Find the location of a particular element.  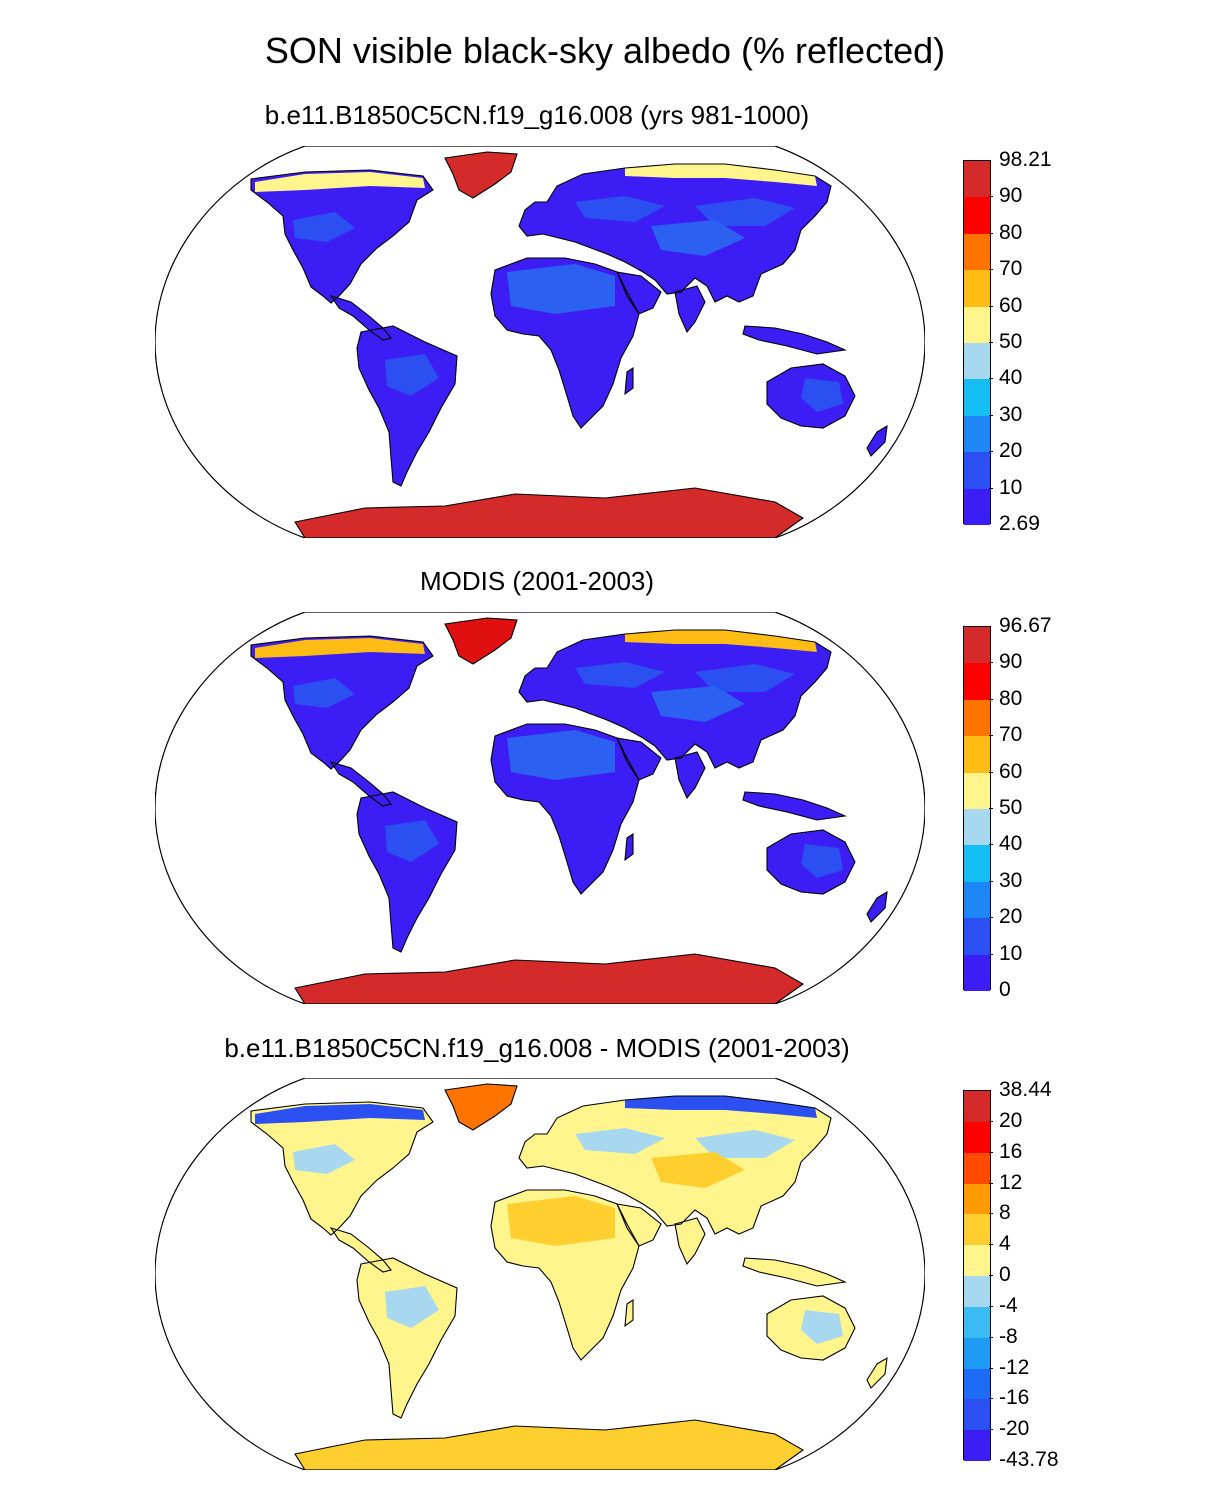

colorbar-label: 70 is located at coordinates (1011, 269).